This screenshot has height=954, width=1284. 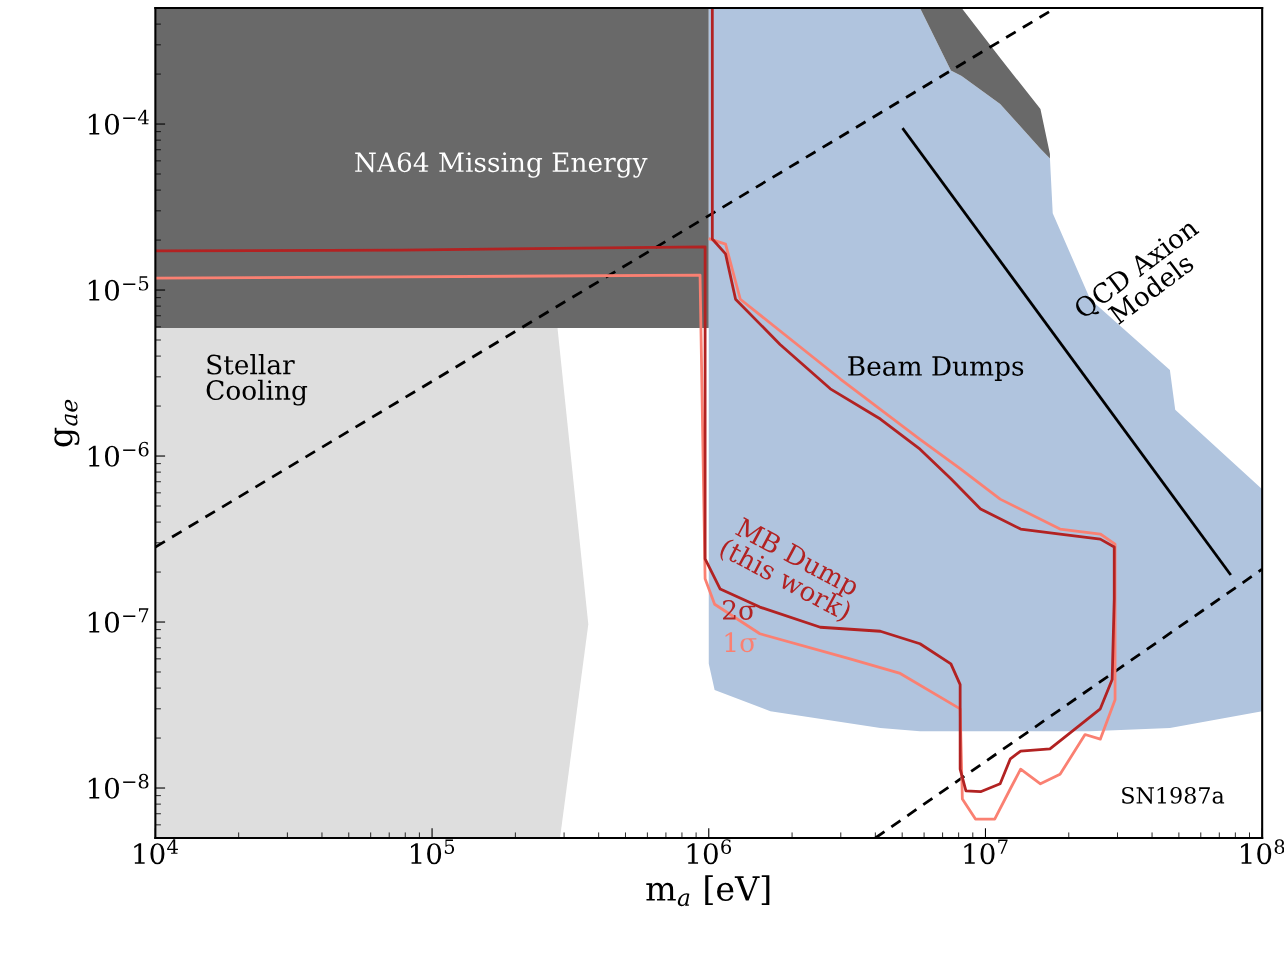 I want to click on annotation: Beam Dumps, so click(x=936, y=368).